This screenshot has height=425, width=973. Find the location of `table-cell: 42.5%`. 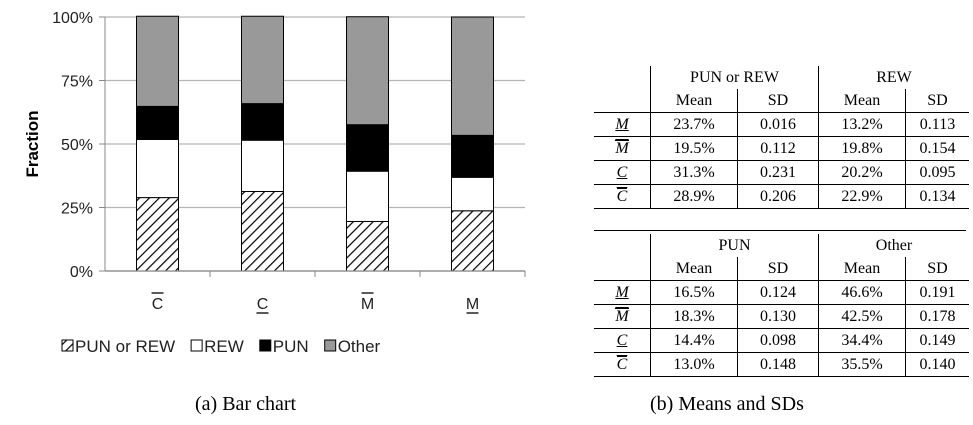

table-cell: 42.5% is located at coordinates (862, 316).